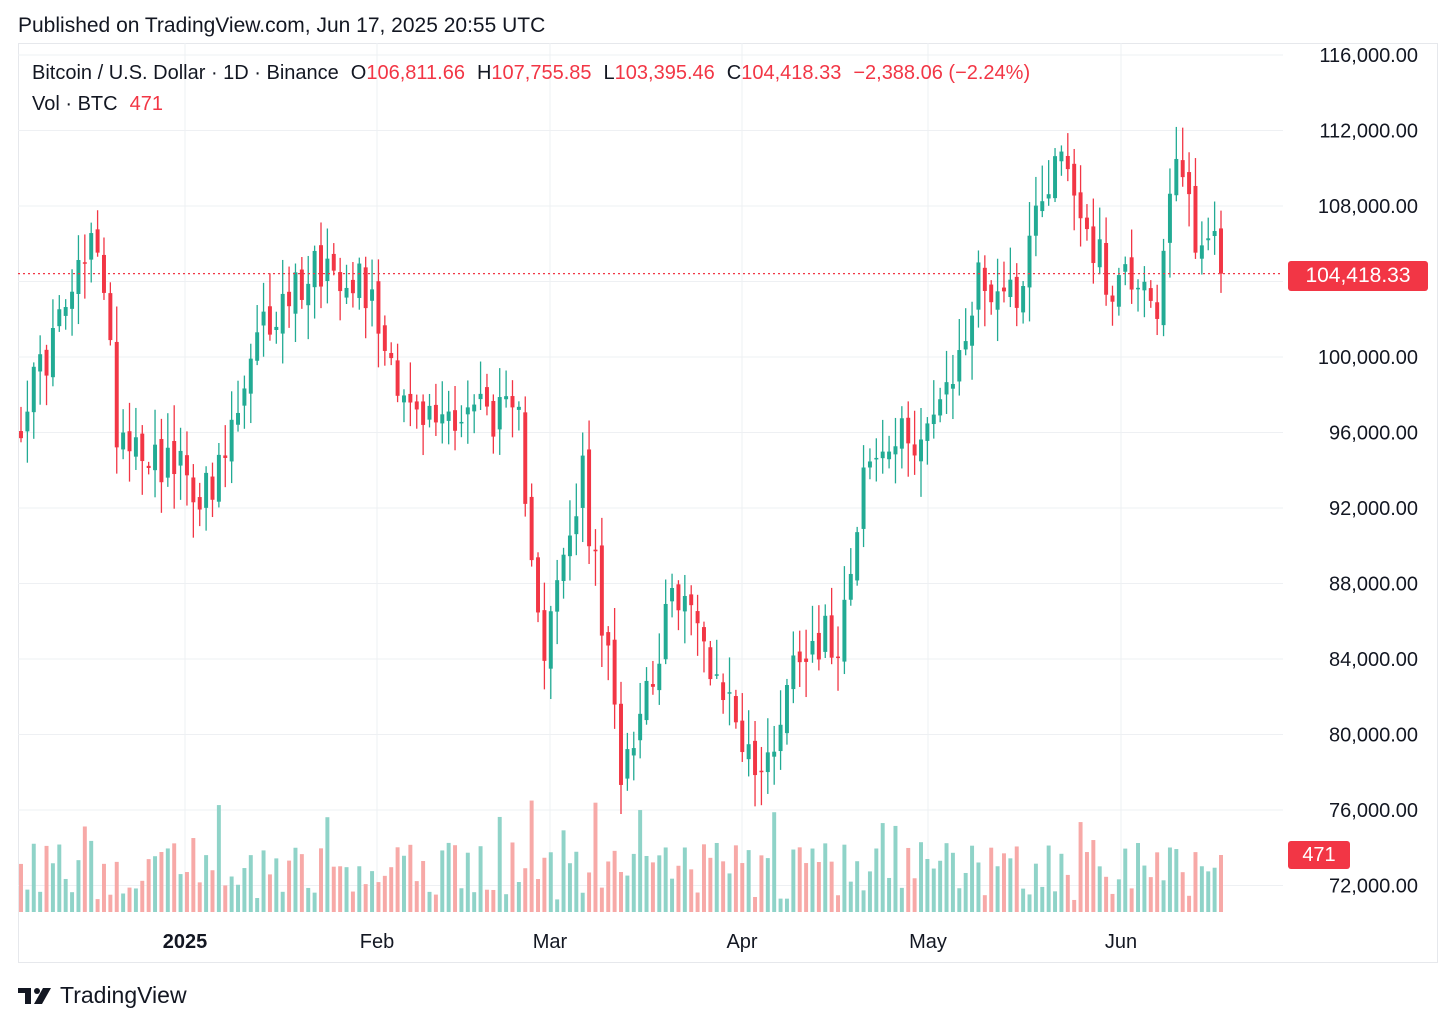 The width and height of the screenshot is (1456, 1026). I want to click on tradingview-logo-icon, so click(34, 995).